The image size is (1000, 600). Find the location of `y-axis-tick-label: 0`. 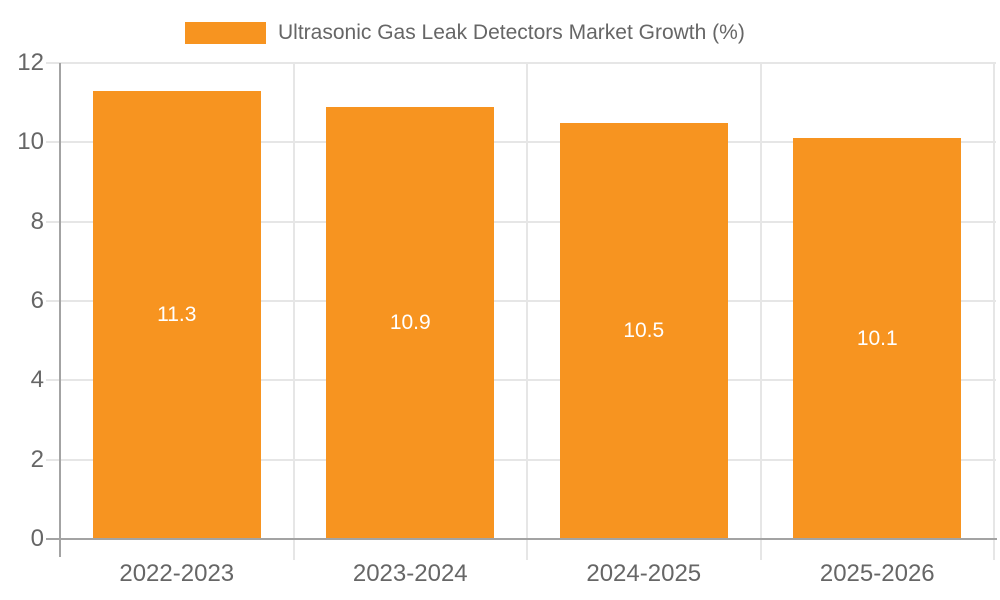

y-axis-tick-label: 0 is located at coordinates (37, 538).